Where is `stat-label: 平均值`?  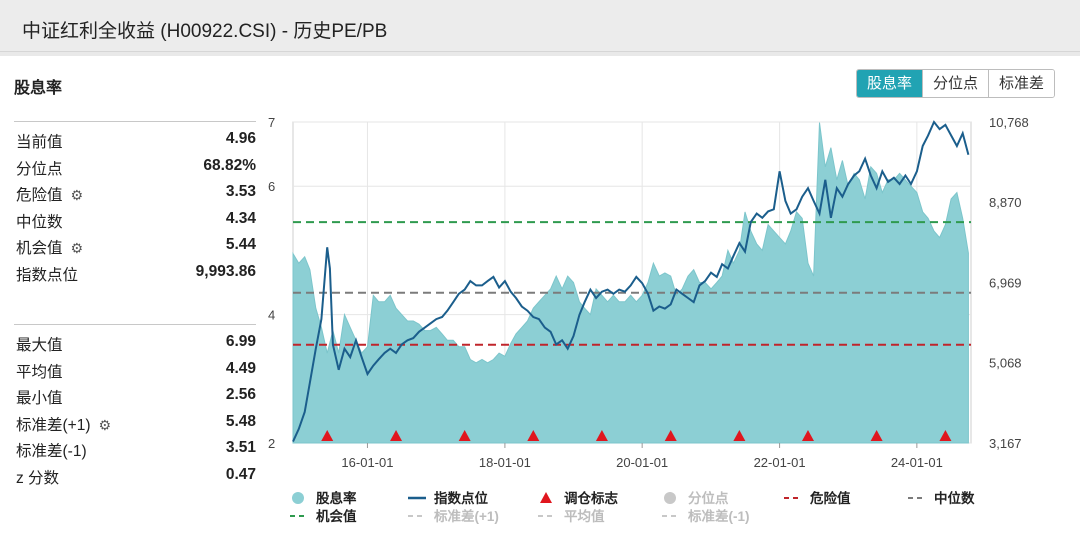
stat-label: 平均值 is located at coordinates (39, 372).